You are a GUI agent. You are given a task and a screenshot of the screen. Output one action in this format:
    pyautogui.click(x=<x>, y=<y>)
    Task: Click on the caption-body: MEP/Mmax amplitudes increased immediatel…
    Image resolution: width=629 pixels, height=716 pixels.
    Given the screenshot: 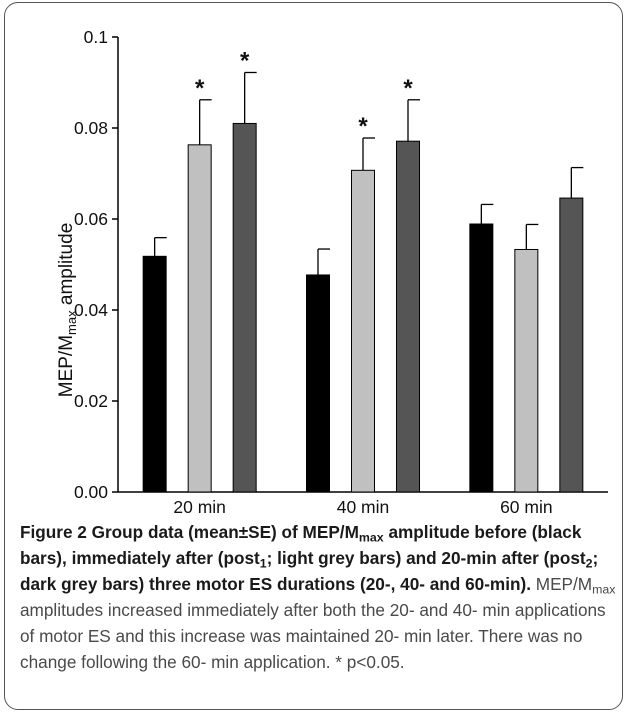 What is the action you would take?
    pyautogui.click(x=318, y=623)
    